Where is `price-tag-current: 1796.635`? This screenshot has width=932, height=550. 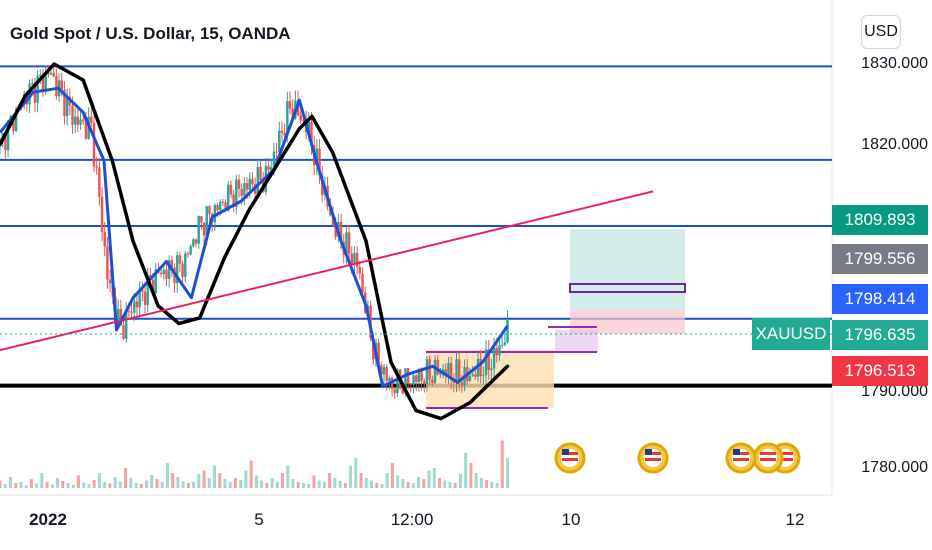
price-tag-current: 1796.635 is located at coordinates (880, 335).